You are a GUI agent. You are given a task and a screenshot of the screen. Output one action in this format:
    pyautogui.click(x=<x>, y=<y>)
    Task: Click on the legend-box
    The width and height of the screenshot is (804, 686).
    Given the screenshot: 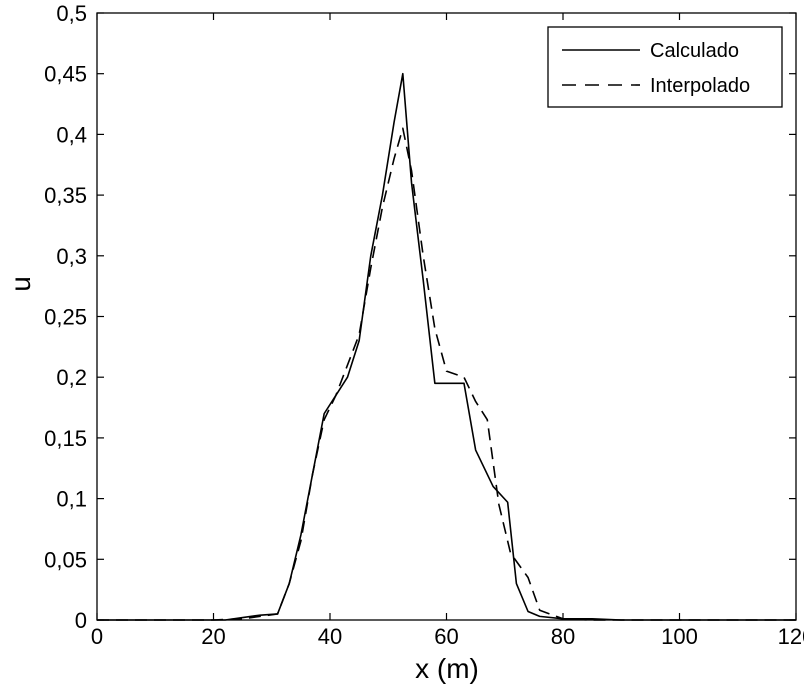 What is the action you would take?
    pyautogui.click(x=665, y=67)
    